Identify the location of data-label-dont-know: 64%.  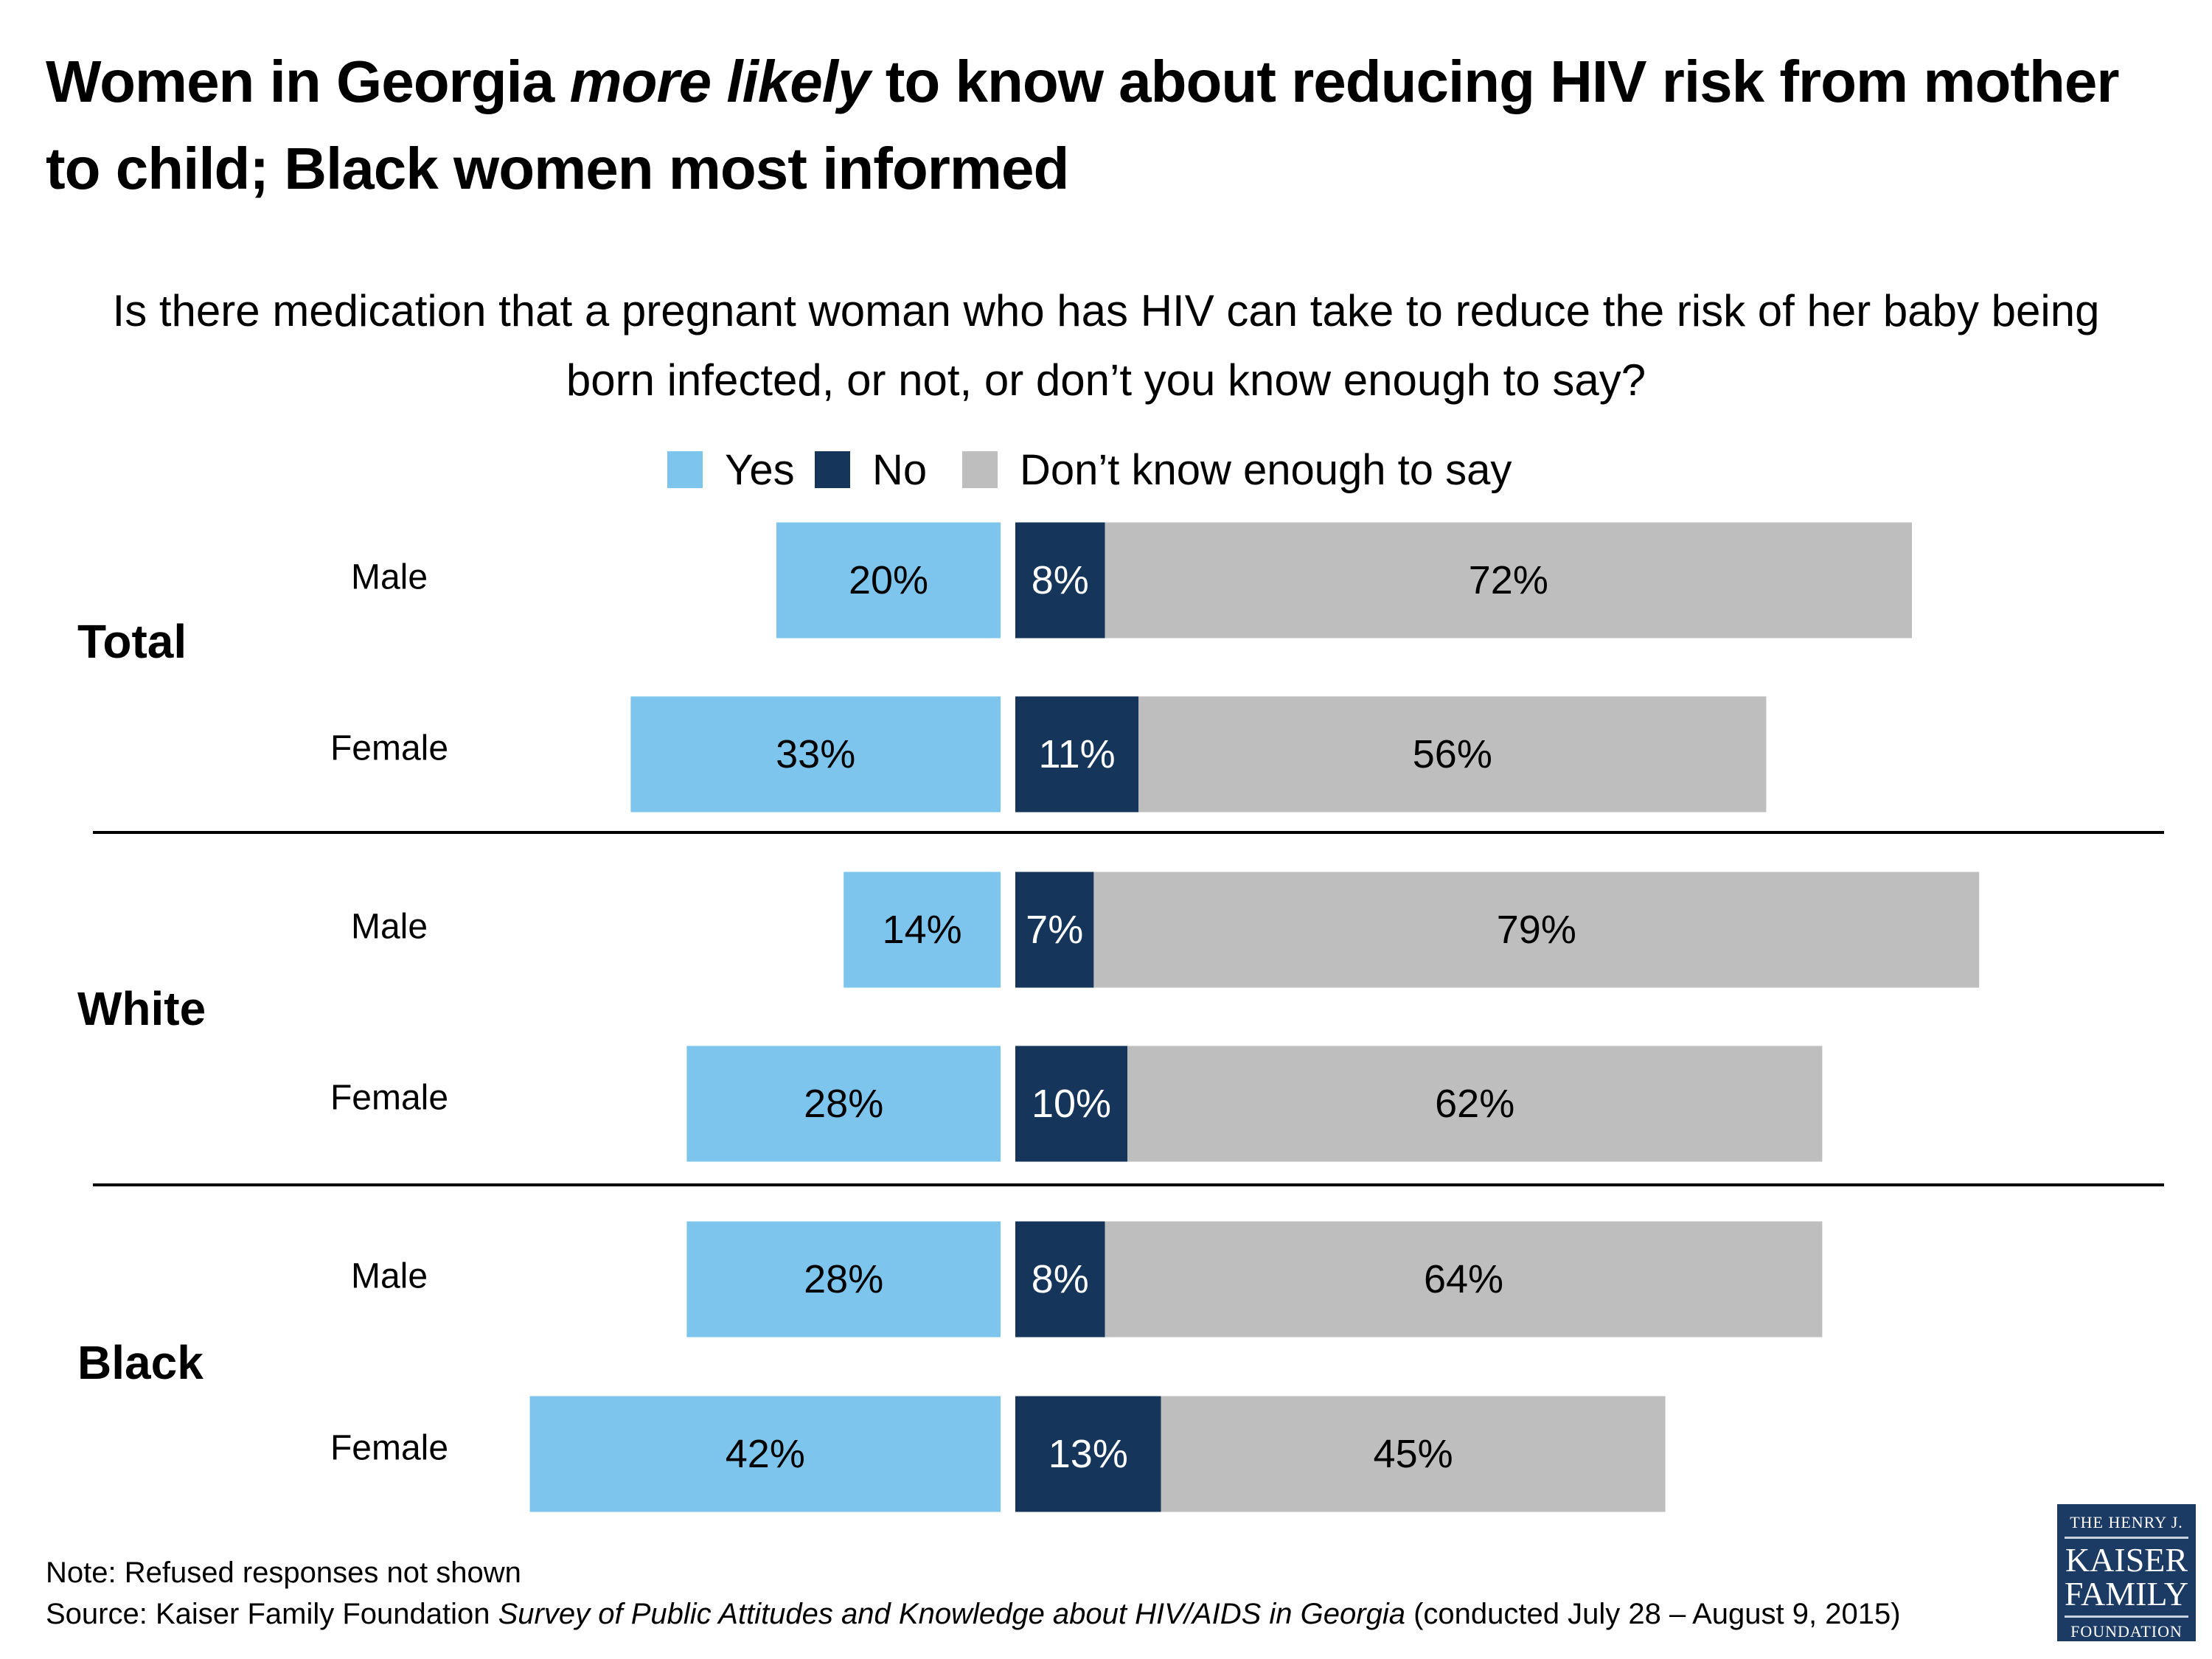
(1463, 1279).